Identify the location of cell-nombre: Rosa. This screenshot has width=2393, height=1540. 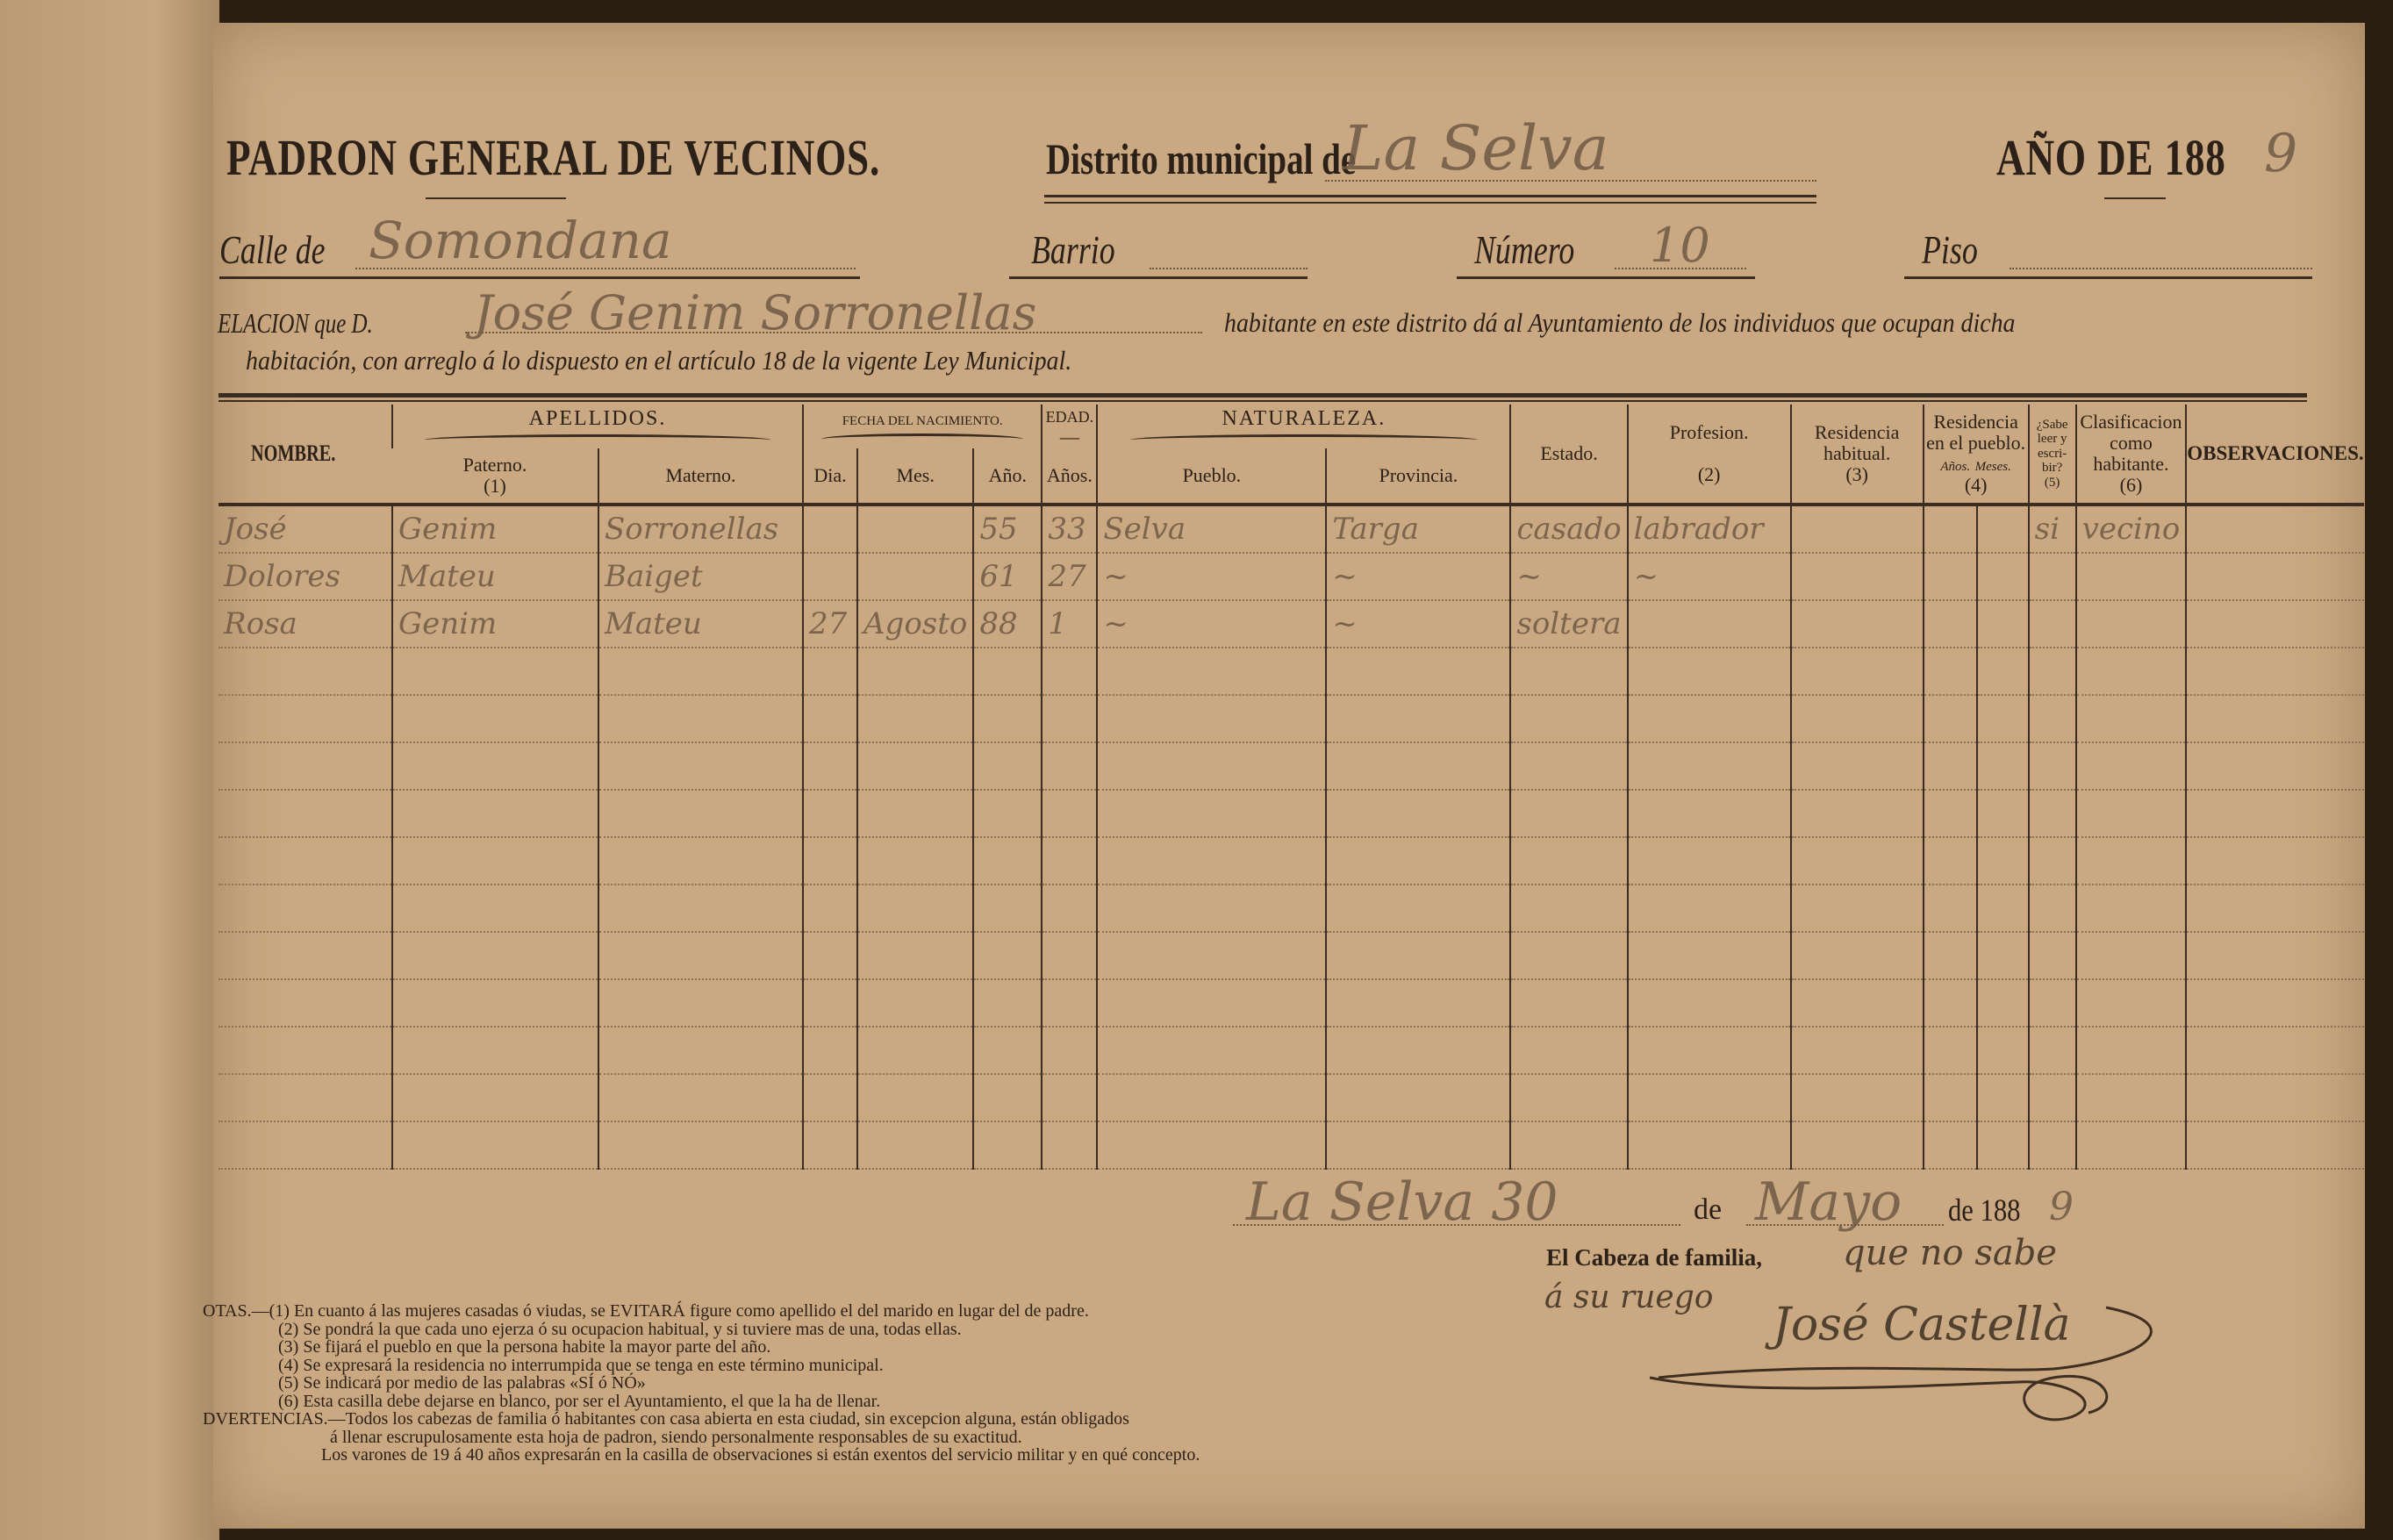
(305, 624).